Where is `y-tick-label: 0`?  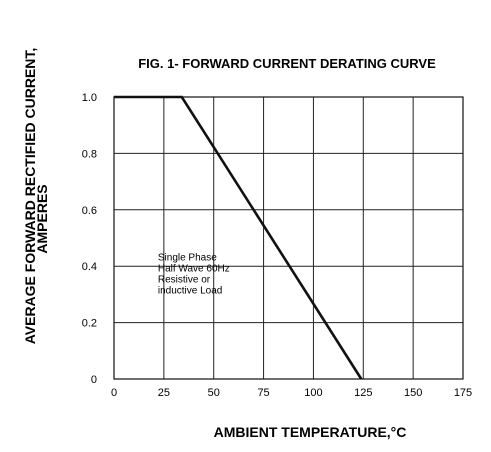 y-tick-label: 0 is located at coordinates (94, 380).